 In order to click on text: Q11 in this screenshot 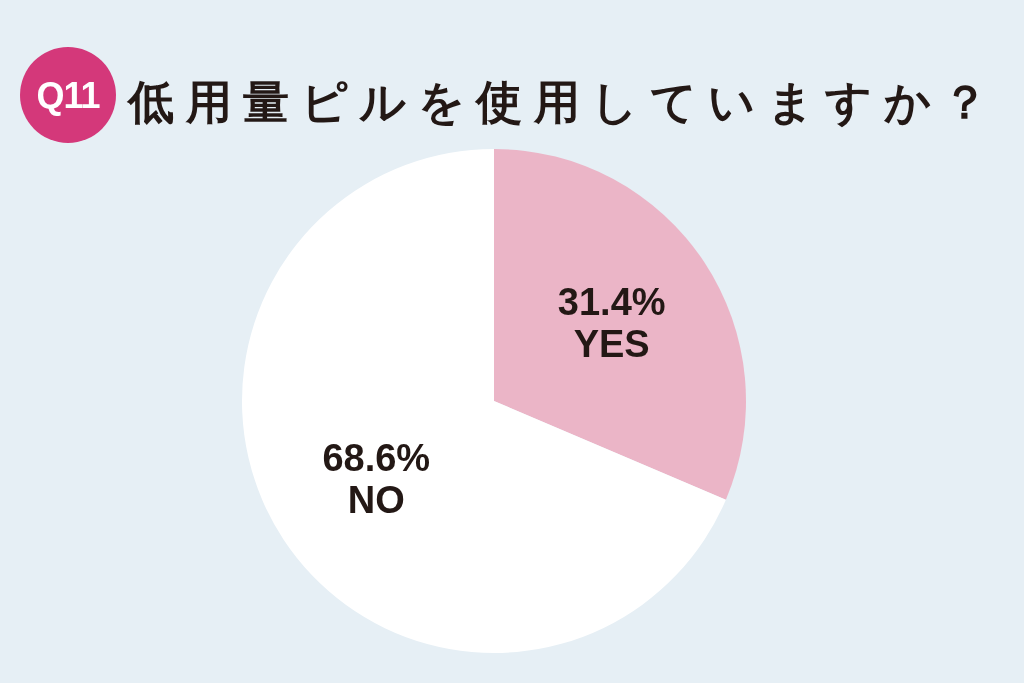, I will do `click(68, 95)`.